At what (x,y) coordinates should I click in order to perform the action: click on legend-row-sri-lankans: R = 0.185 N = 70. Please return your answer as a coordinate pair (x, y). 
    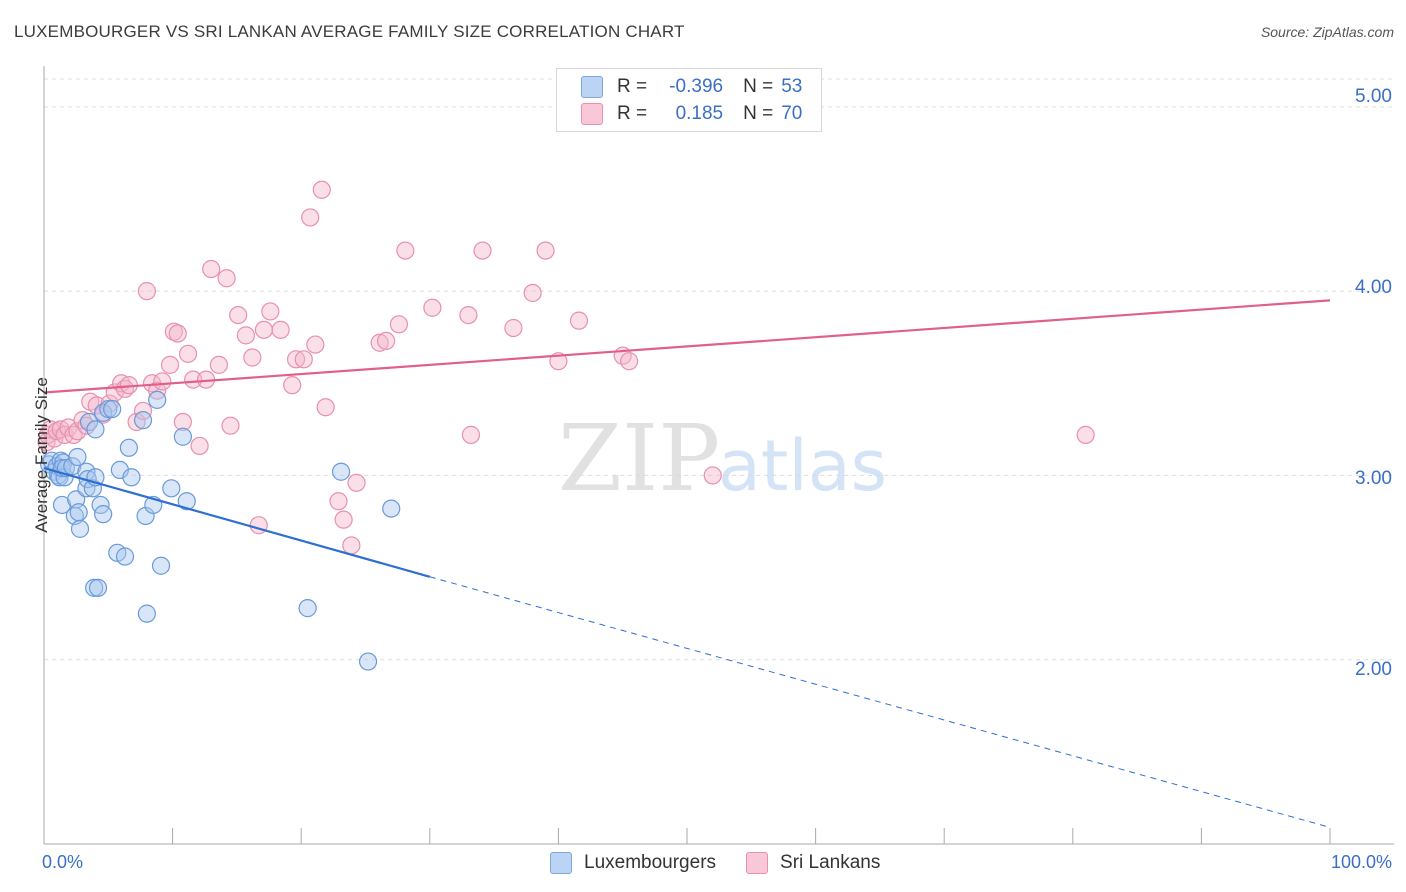
    Looking at the image, I should click on (691, 114).